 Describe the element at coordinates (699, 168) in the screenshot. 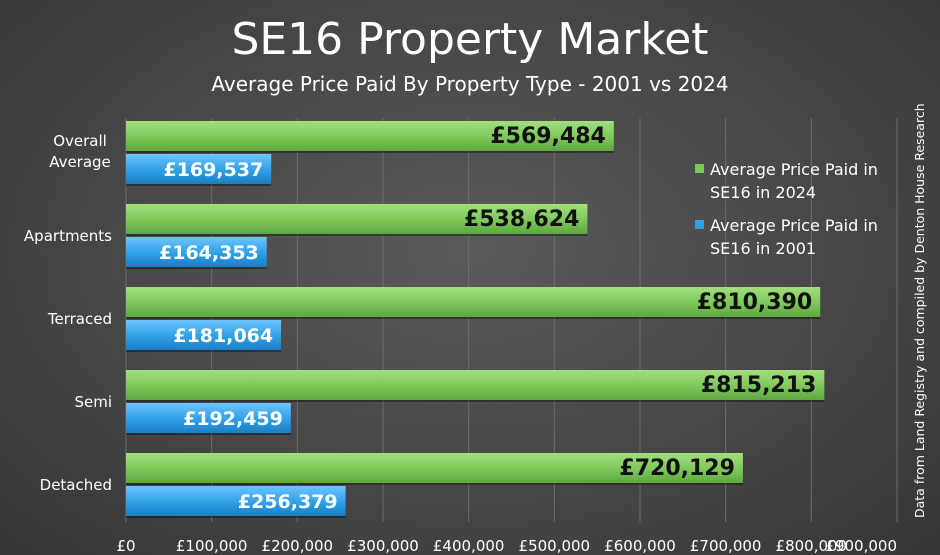

I see `legend-swatch-2024` at that location.